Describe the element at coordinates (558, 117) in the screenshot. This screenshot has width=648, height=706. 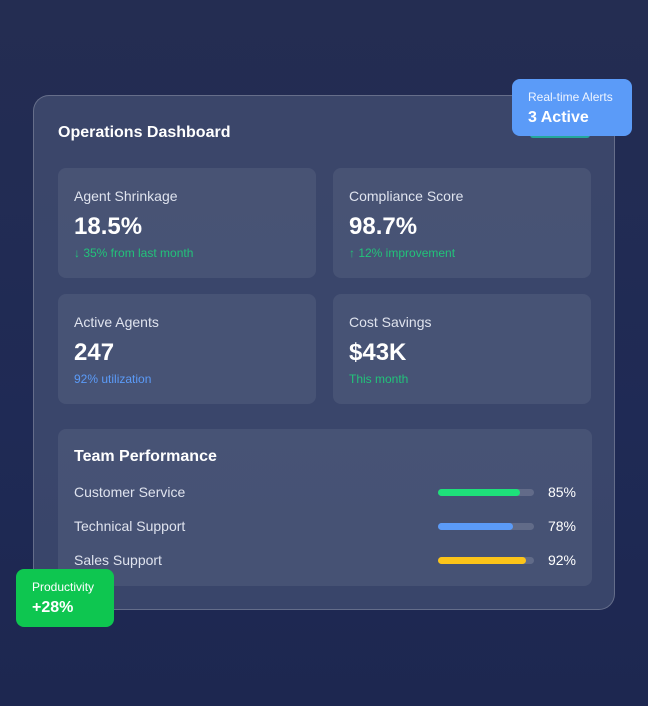
I see `alert-value: 3 Active` at that location.